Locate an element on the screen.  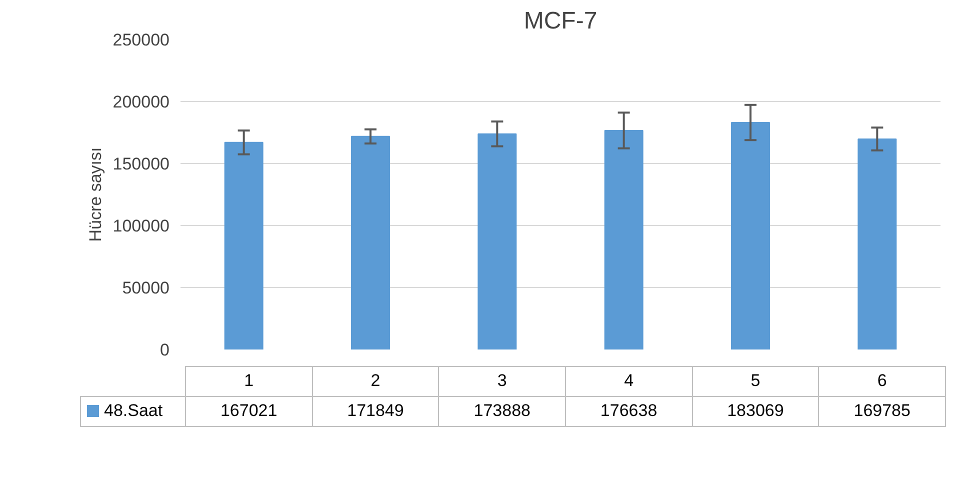
chart-title: MCF-7 is located at coordinates (561, 21).